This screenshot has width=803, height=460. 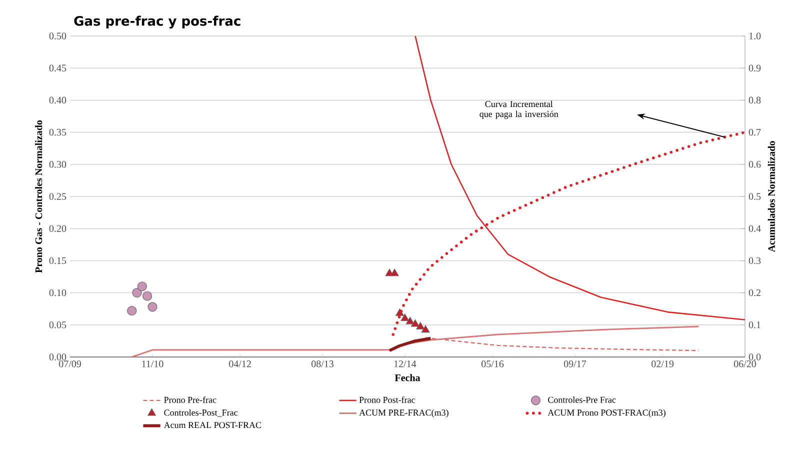 I want to click on y-tick-label: 0.00, so click(x=57, y=357).